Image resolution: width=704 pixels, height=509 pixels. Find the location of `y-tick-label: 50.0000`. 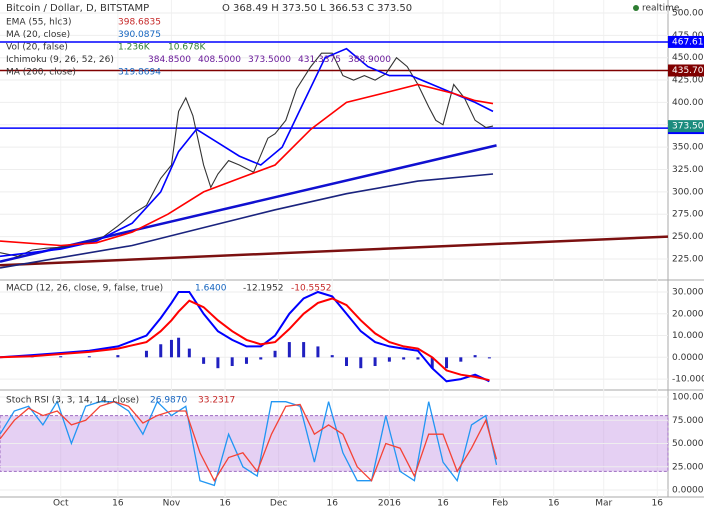

y-tick-label: 50.0000 is located at coordinates (688, 444).